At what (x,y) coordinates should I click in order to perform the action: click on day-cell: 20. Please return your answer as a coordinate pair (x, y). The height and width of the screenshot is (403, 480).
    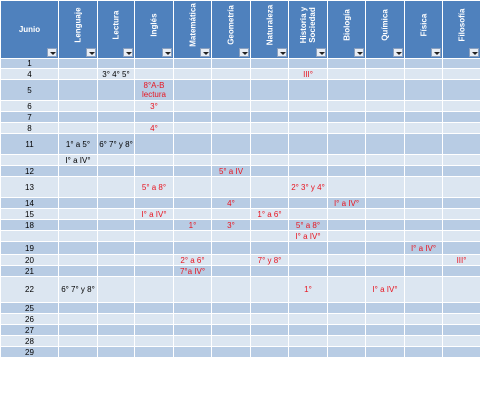
    Looking at the image, I should click on (29, 260).